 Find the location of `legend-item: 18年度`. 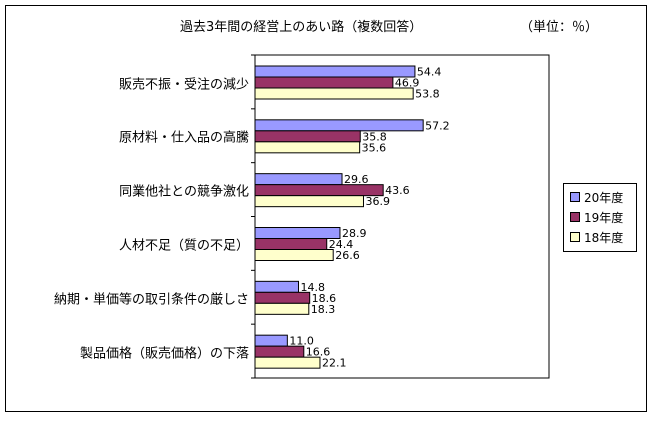

legend-item: 18年度 is located at coordinates (596, 237).